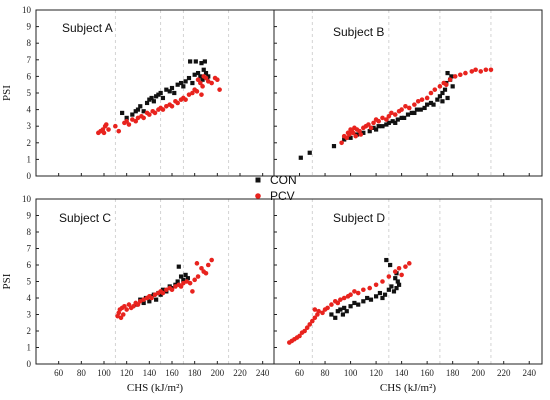 The height and width of the screenshot is (400, 550). I want to click on y-tick-label: 1, so click(29, 348).